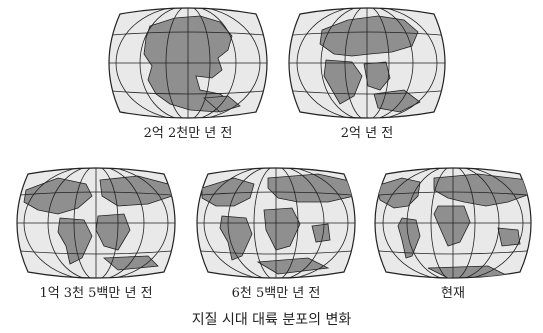  I want to click on map-65mya, so click(276, 223).